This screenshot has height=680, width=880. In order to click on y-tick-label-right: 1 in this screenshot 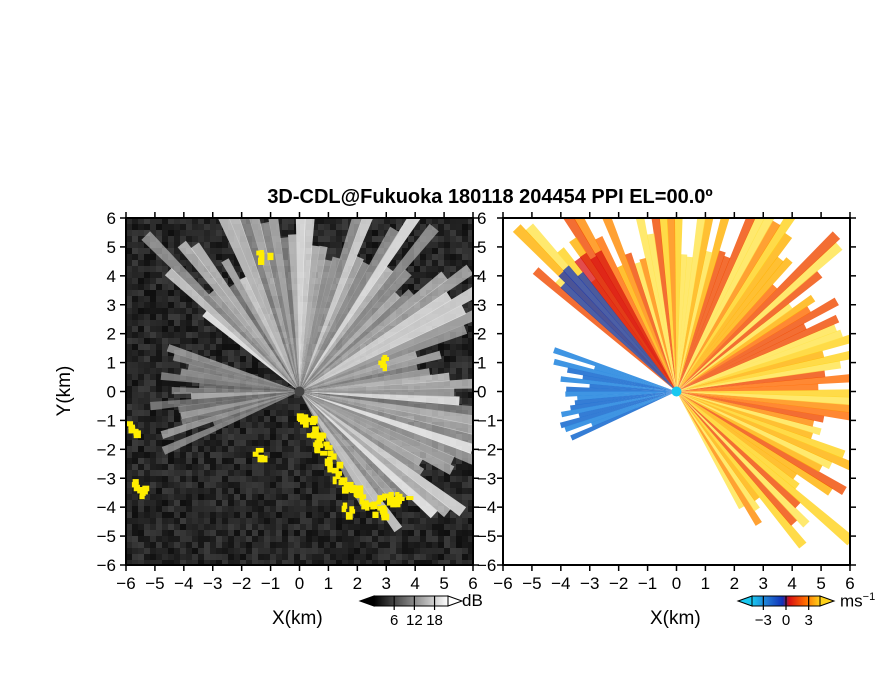, I will do `click(481, 363)`.